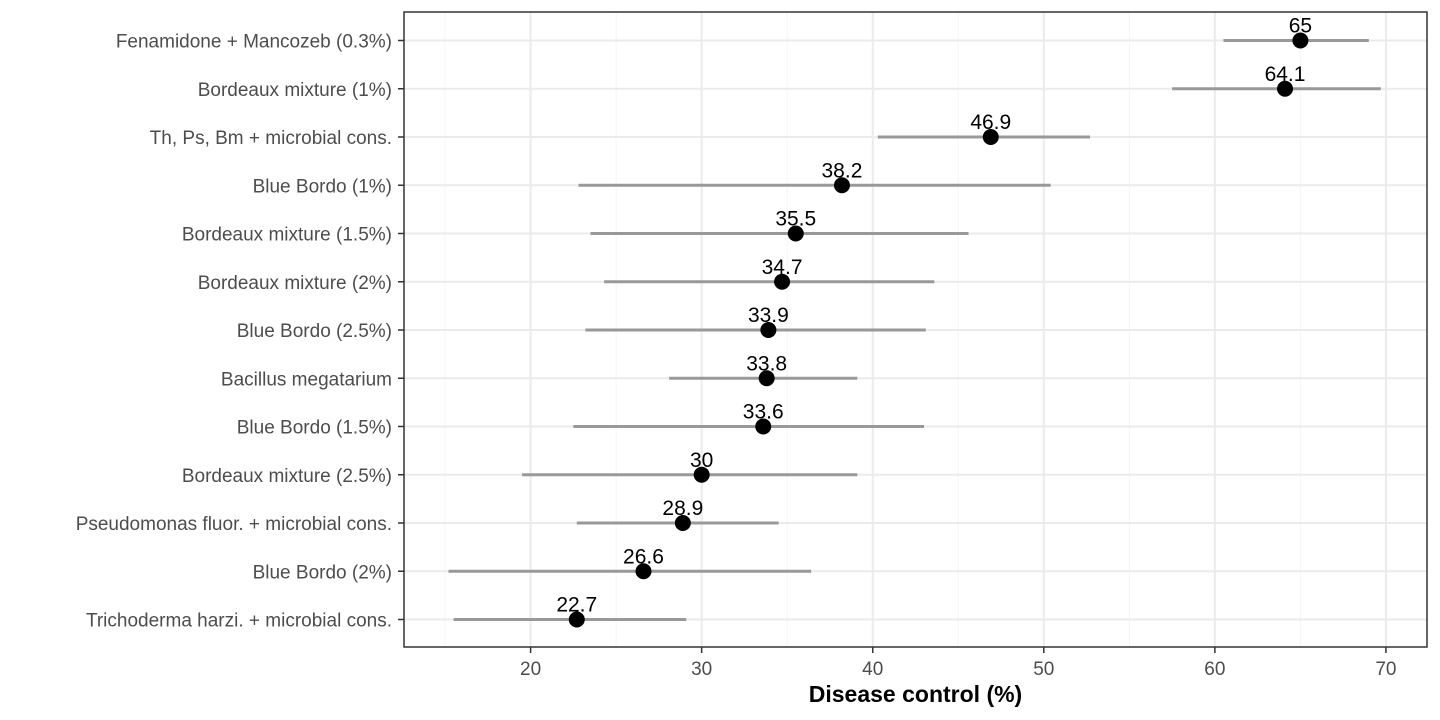 Image resolution: width=1440 pixels, height=720 pixels. I want to click on x-tick-label: 40, so click(872, 669).